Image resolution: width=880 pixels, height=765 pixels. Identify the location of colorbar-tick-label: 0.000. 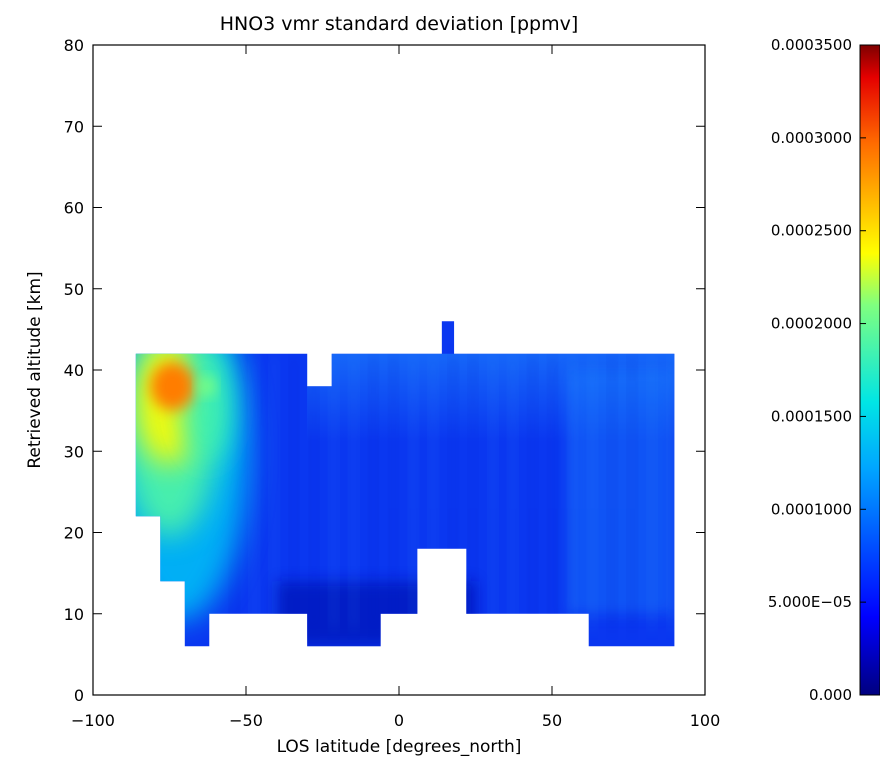
(830, 695).